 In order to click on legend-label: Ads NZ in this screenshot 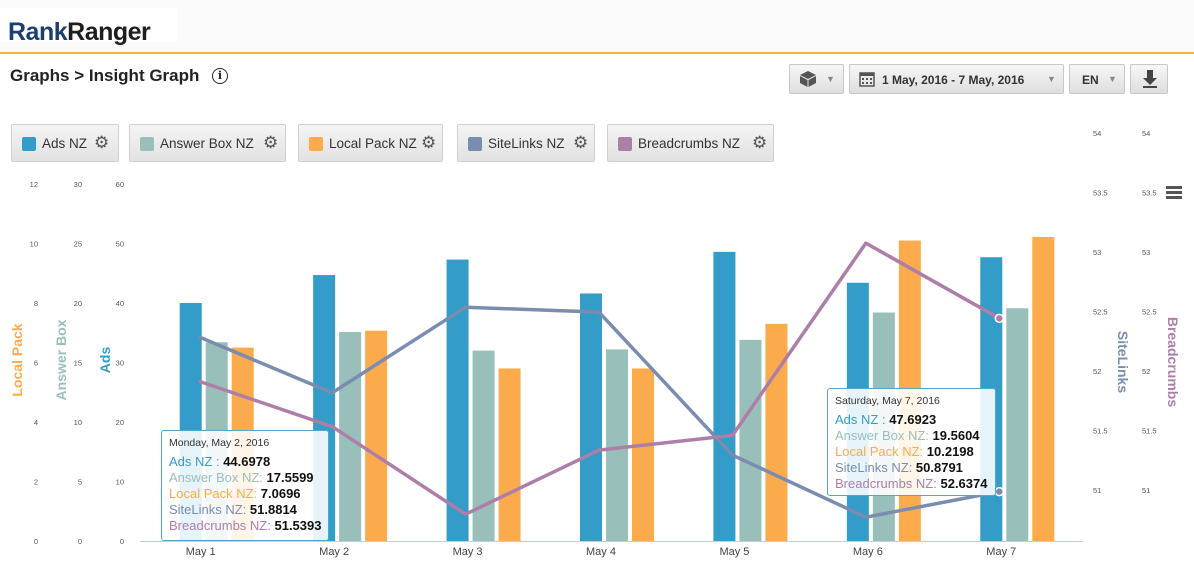, I will do `click(65, 143)`.